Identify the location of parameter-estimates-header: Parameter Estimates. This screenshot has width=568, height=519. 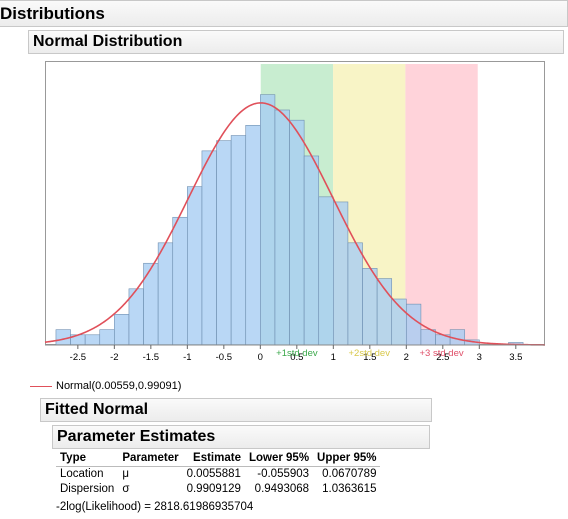
(241, 437).